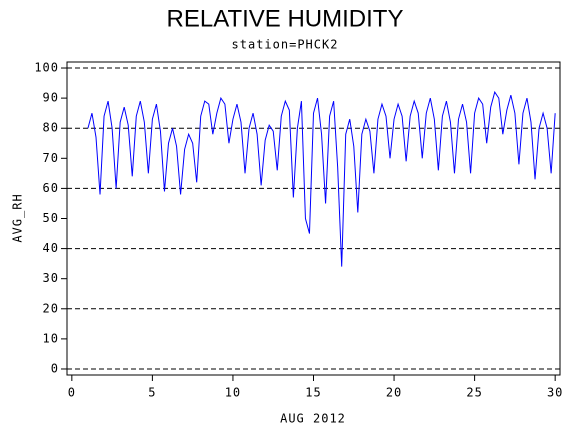  Describe the element at coordinates (51, 218) in the screenshot. I see `y-tick-label: 50` at that location.